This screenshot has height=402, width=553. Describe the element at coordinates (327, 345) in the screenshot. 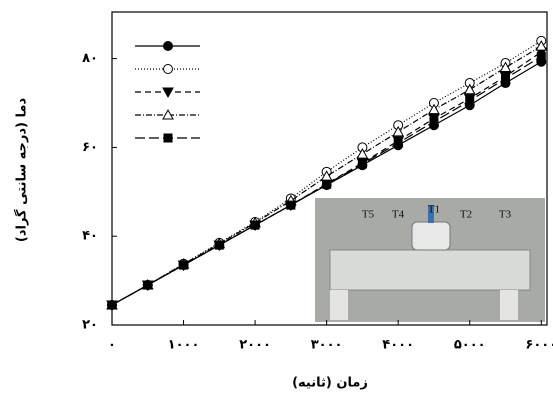

I see `x-tick-label: ۳۰۰۰` at that location.